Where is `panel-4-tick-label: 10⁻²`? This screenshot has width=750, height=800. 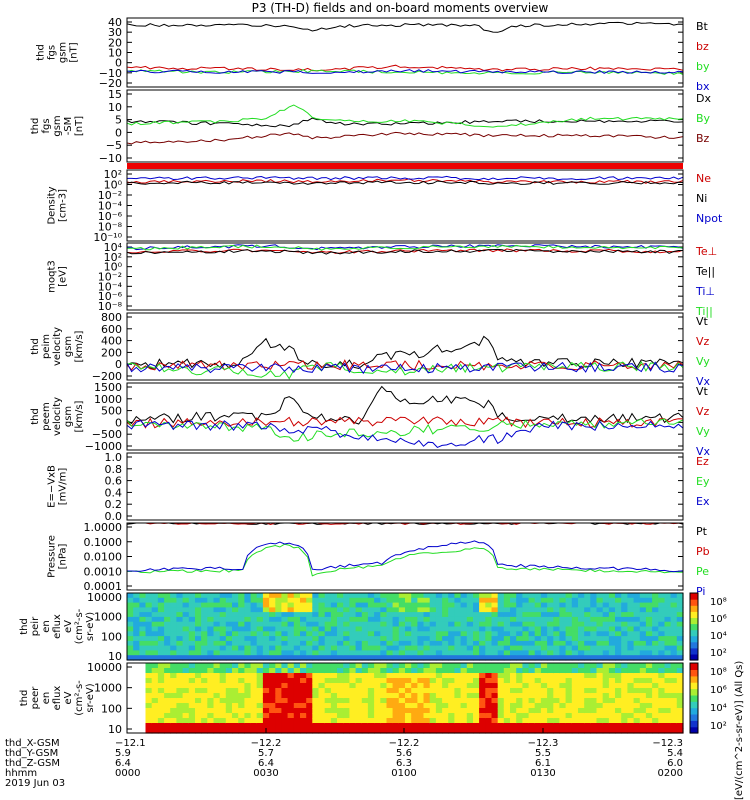
panel-4-tick-label: 10⁻² is located at coordinates (110, 277).